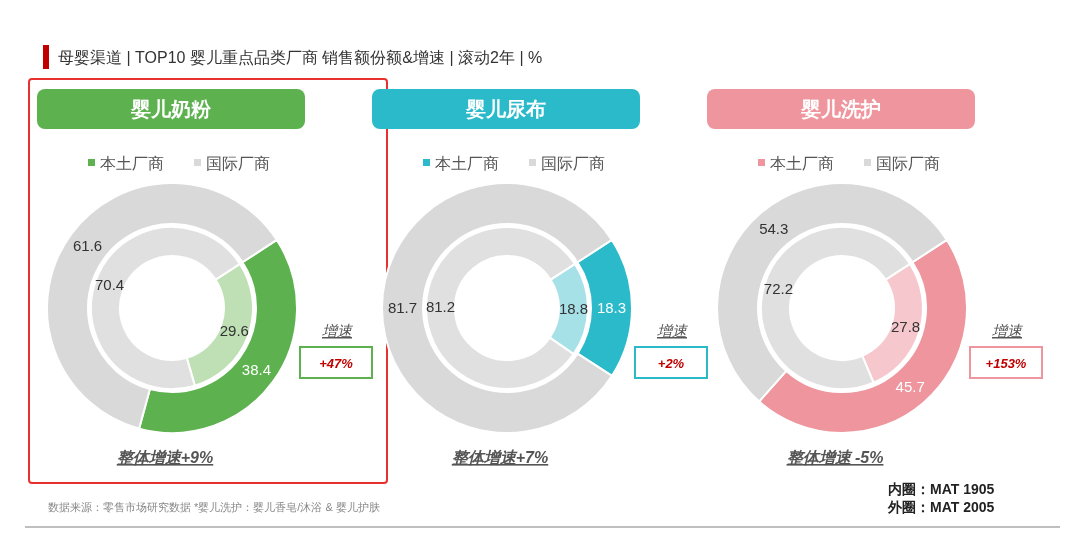 Image resolution: width=1080 pixels, height=548 pixels. I want to click on annotation: 内圈：MAT 1905, so click(941, 489).